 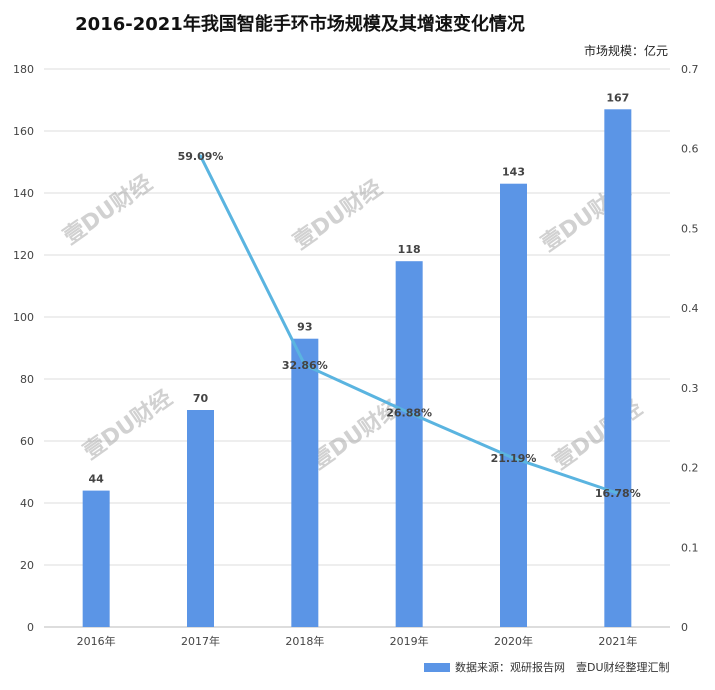 What do you see at coordinates (409, 413) in the screenshot?
I see `line-data-label: 26.88%` at bounding box center [409, 413].